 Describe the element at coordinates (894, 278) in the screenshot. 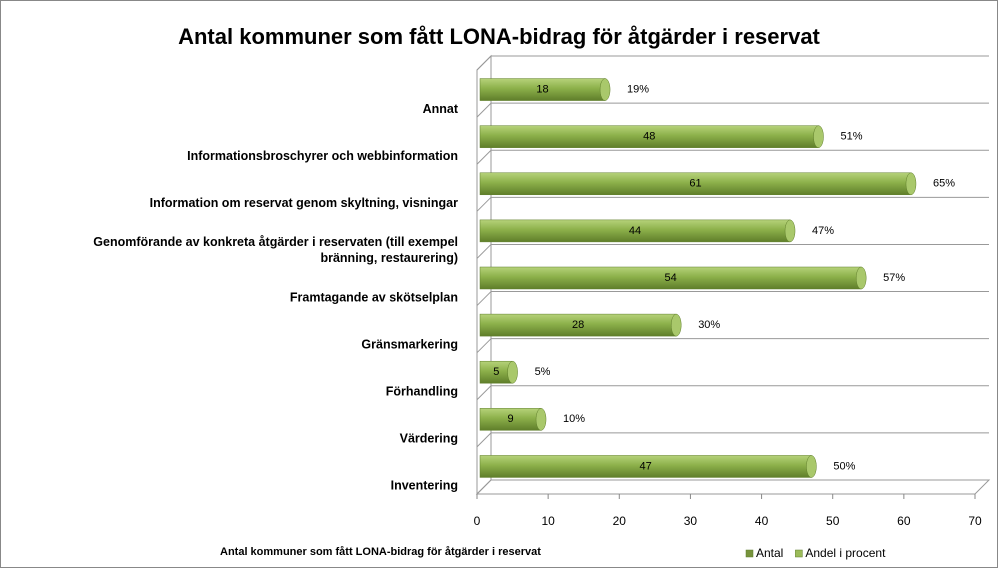

I see `percent-label: 57%` at that location.